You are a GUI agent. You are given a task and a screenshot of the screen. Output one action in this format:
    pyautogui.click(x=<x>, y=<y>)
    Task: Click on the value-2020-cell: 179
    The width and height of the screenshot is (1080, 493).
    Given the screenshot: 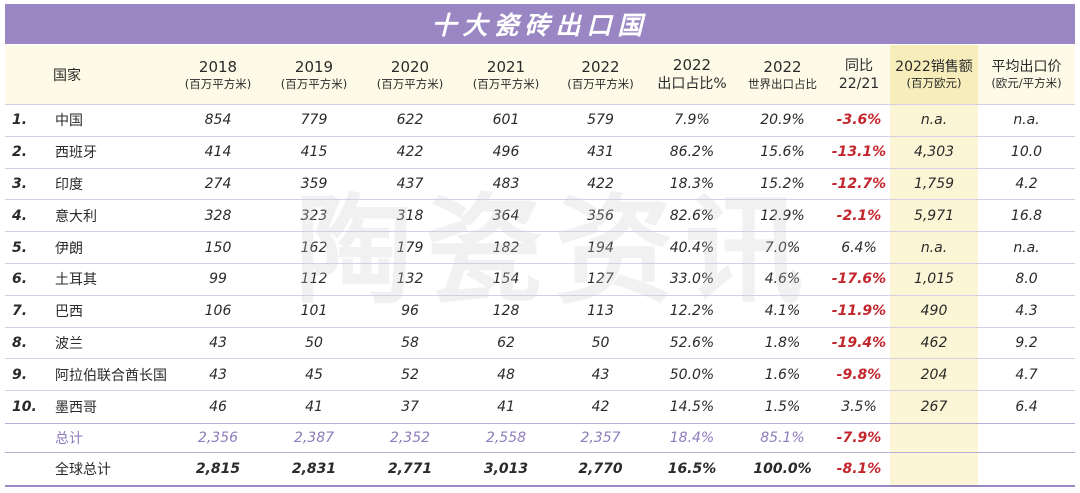 What is the action you would take?
    pyautogui.click(x=410, y=247)
    